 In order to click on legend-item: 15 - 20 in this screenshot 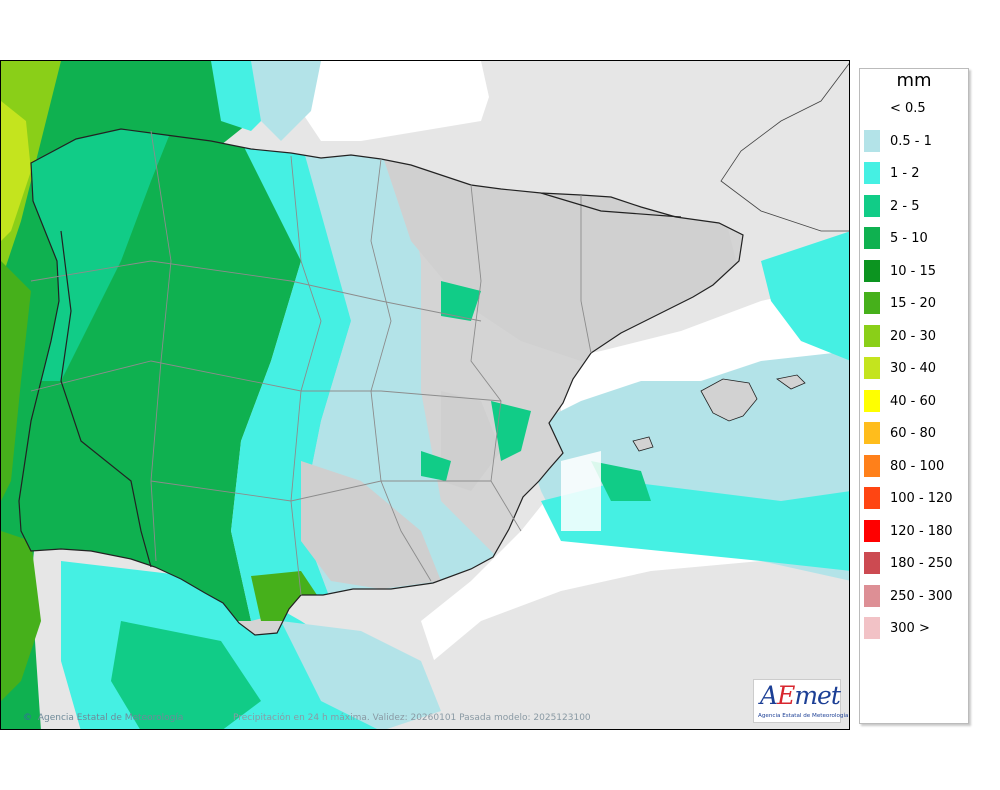, I will do `click(914, 303)`.